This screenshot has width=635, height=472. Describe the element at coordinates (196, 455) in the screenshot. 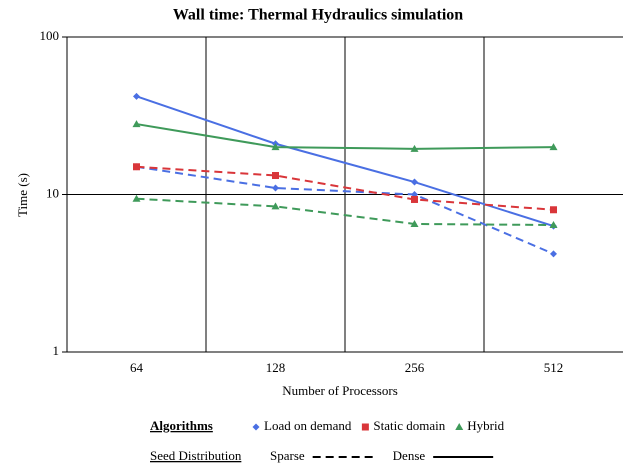

I see `legend-title: Seed Distribution` at that location.